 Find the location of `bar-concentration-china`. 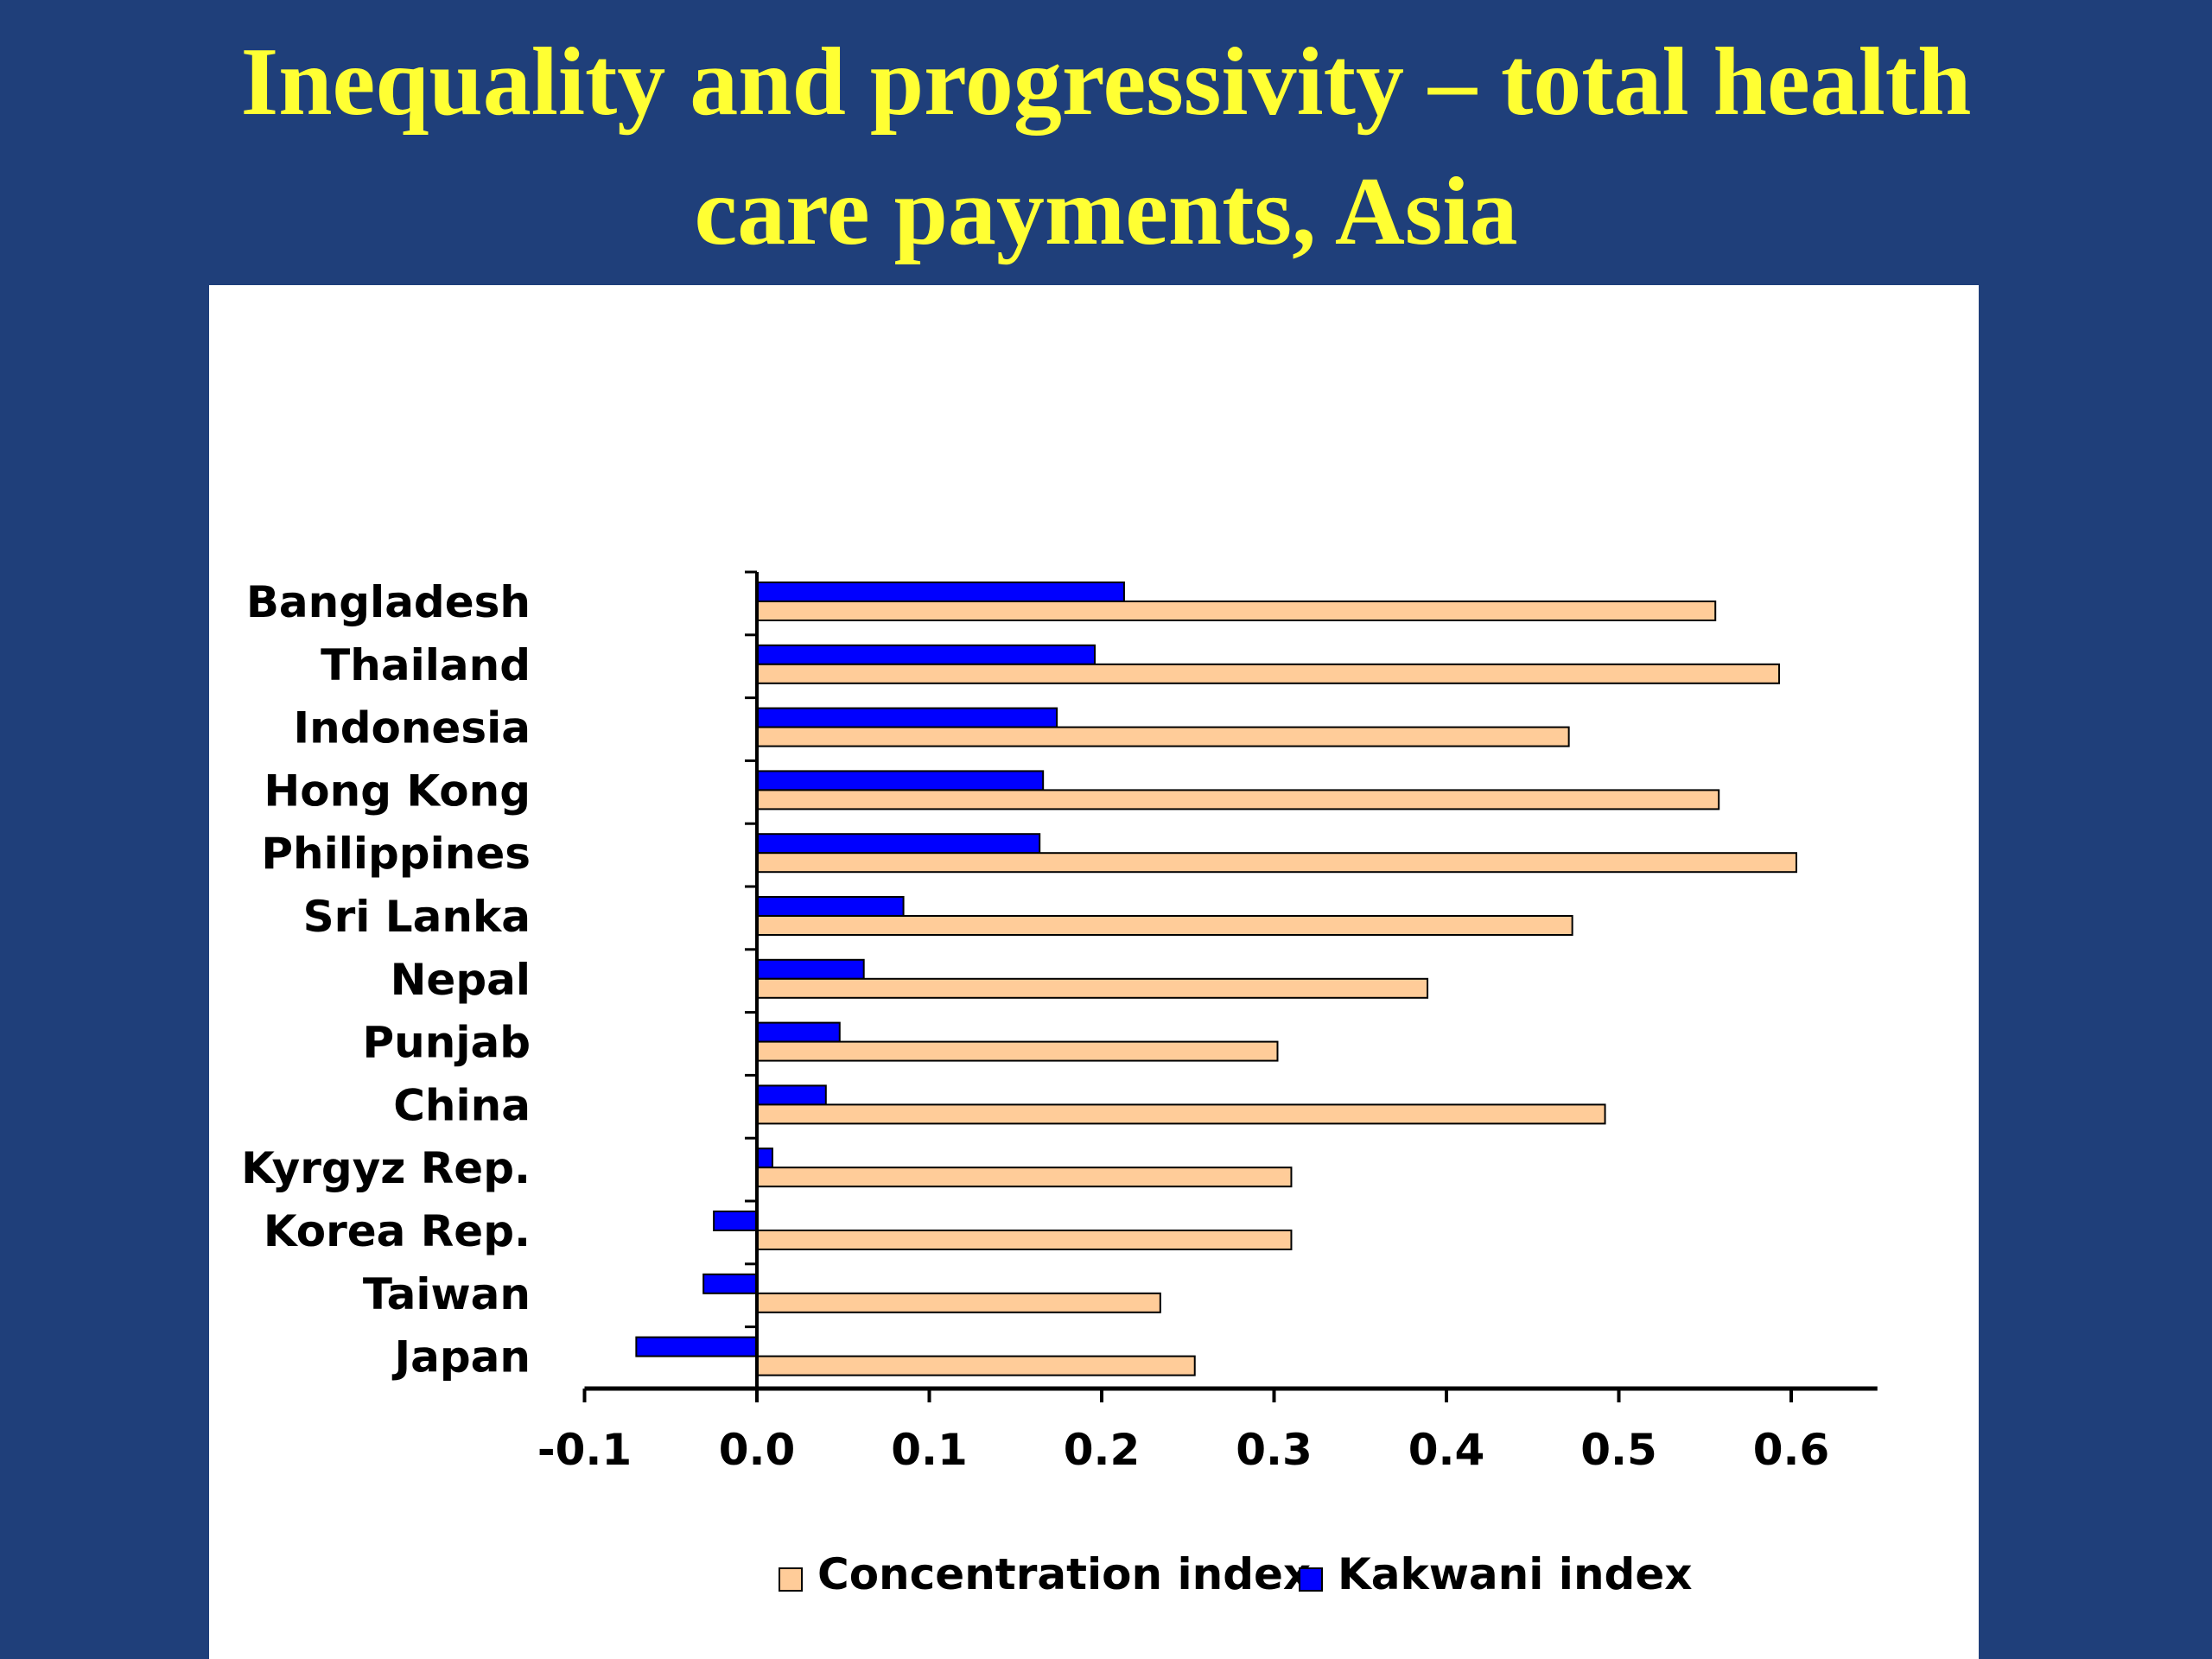

bar-concentration-china is located at coordinates (1181, 1114).